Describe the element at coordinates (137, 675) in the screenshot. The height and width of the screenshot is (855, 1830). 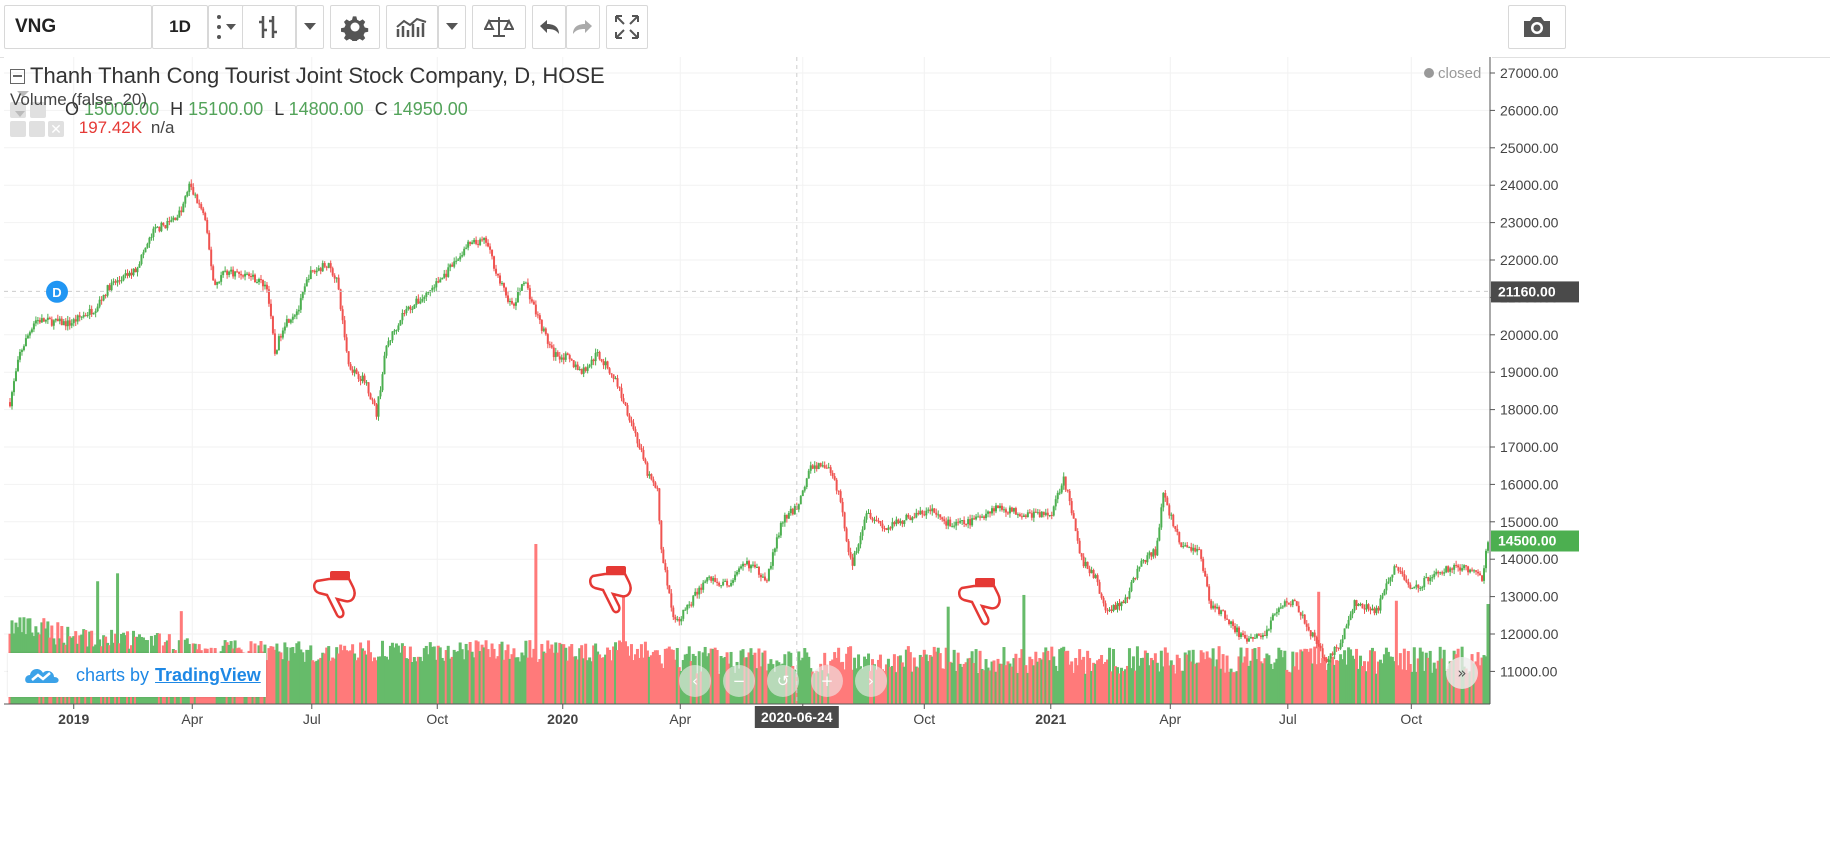
I see `tradingview-watermark: charts by TradingView` at that location.